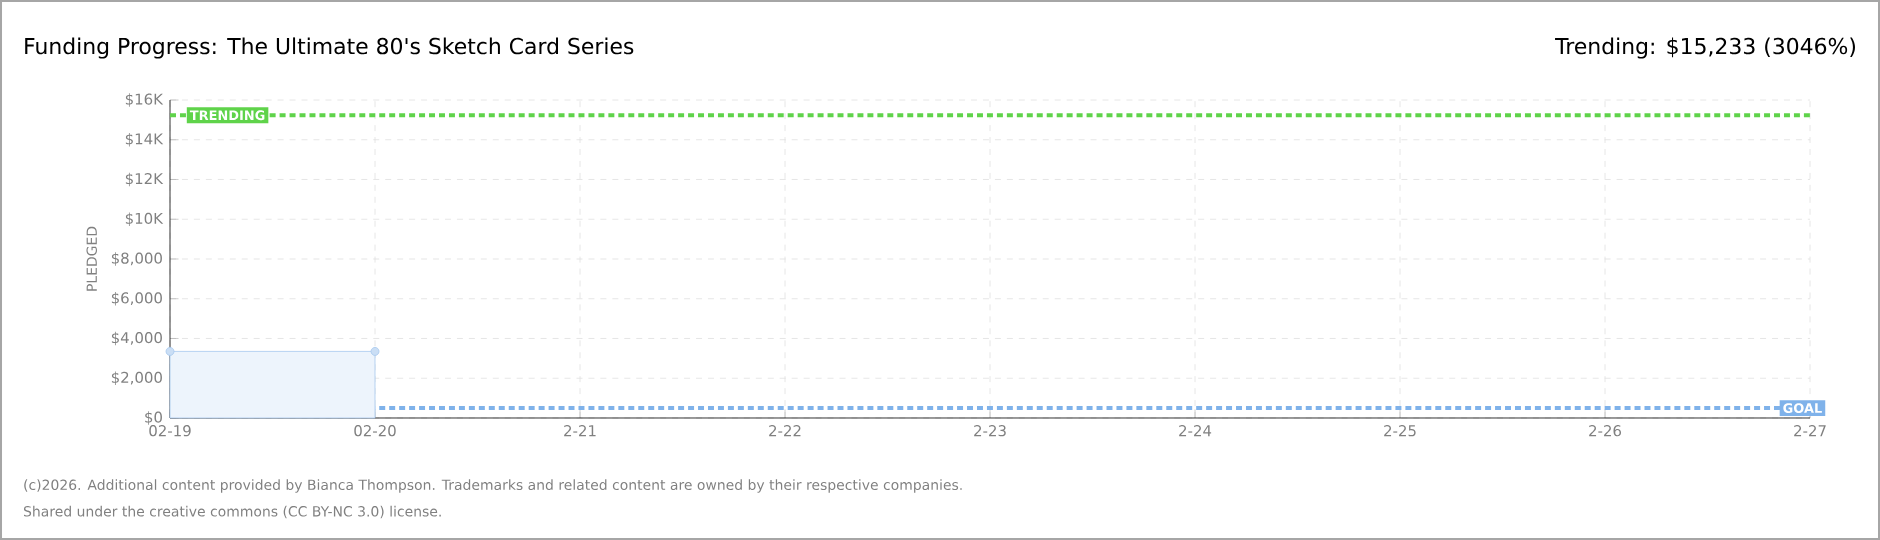 This screenshot has height=540, width=1880. I want to click on chart-title: Funding Progress: The Ultimate 80's Sketch Card Series, so click(329, 48).